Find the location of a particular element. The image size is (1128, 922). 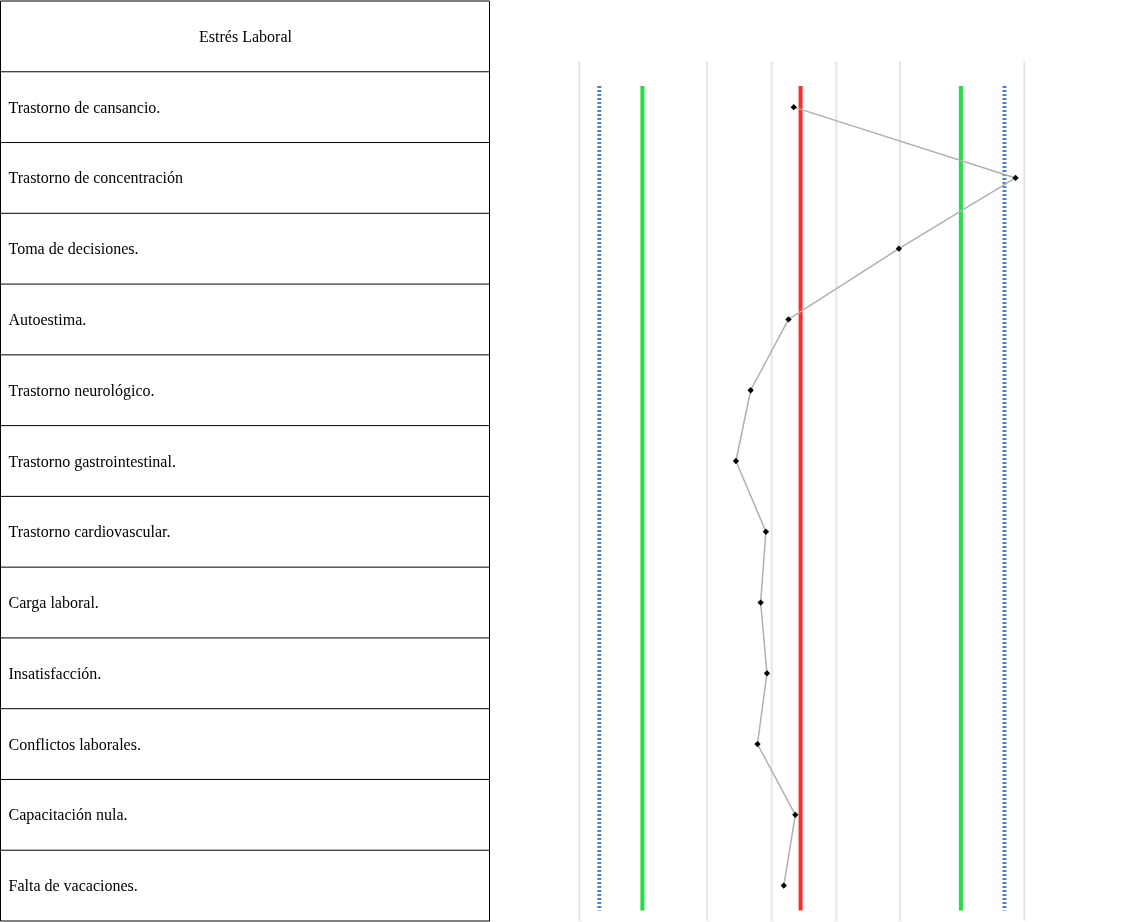

y-tick-label: Trastorno neurológico. is located at coordinates (81, 390).